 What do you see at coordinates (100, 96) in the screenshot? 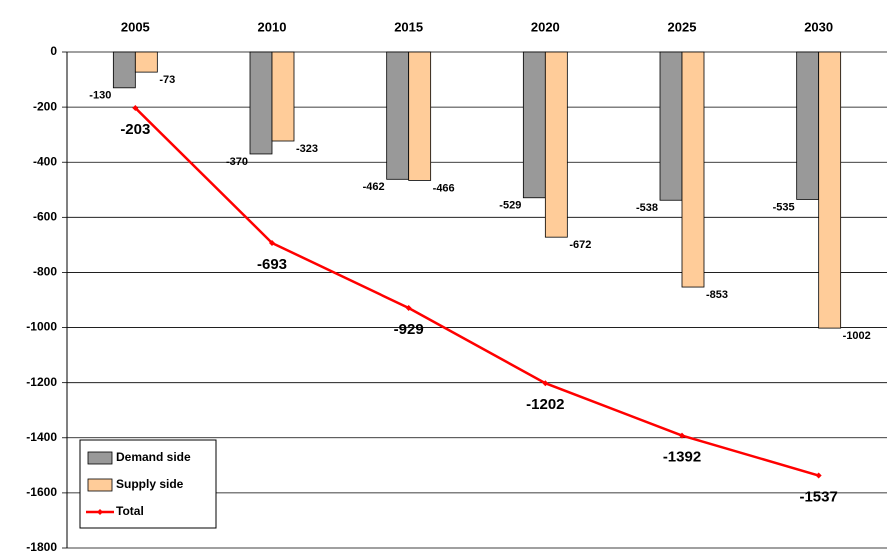
I see `value-label: -130` at bounding box center [100, 96].